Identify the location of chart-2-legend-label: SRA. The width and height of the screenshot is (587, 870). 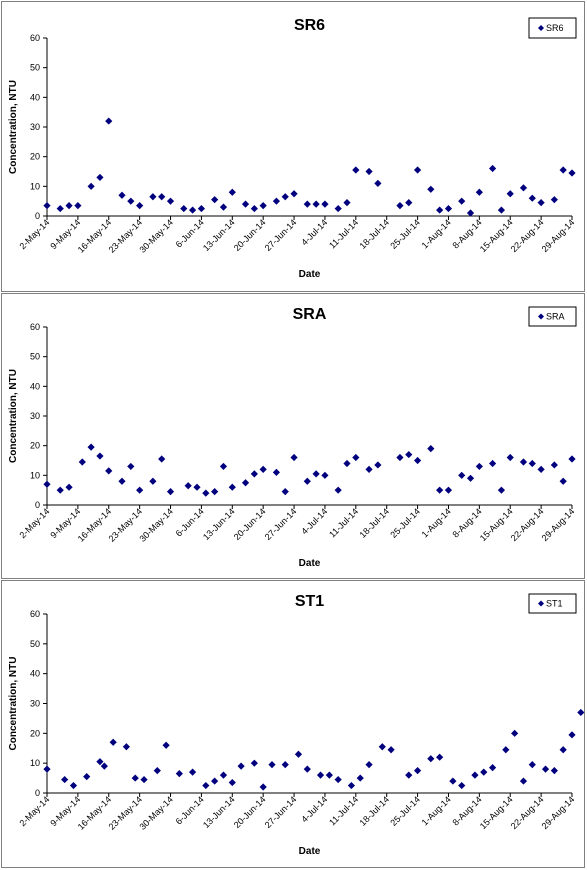
(555, 317).